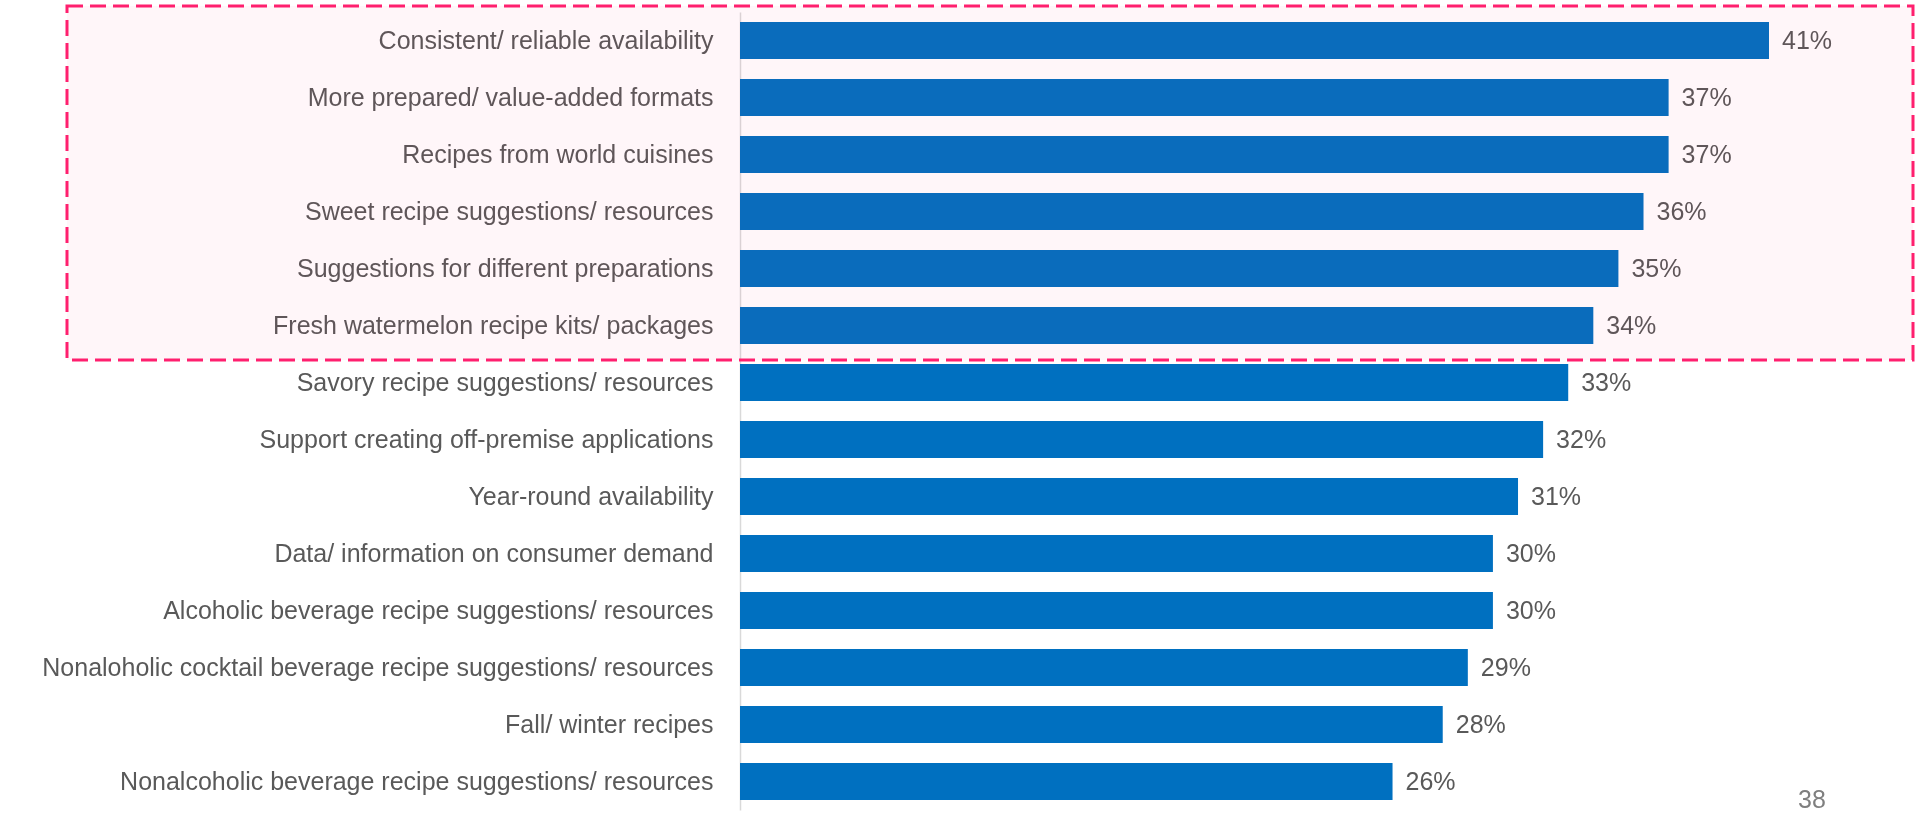 This screenshot has height=817, width=1927. Describe the element at coordinates (1812, 799) in the screenshot. I see `text: 38` at that location.